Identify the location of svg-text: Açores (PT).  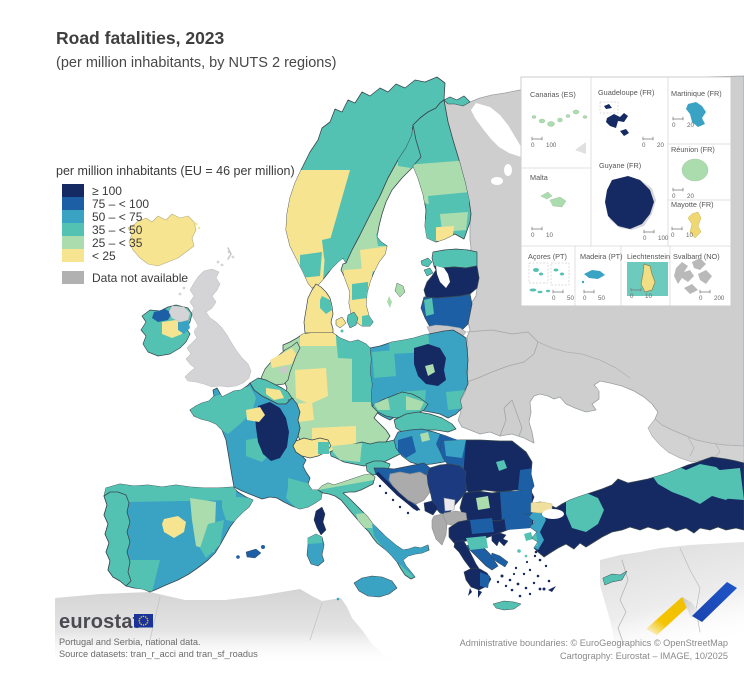
(547, 256).